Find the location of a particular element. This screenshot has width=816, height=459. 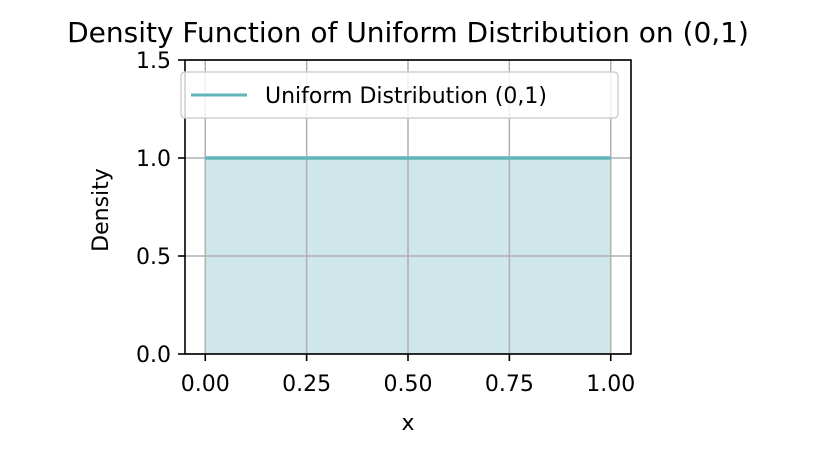

y-tick-label: 1.5 is located at coordinates (153, 61).